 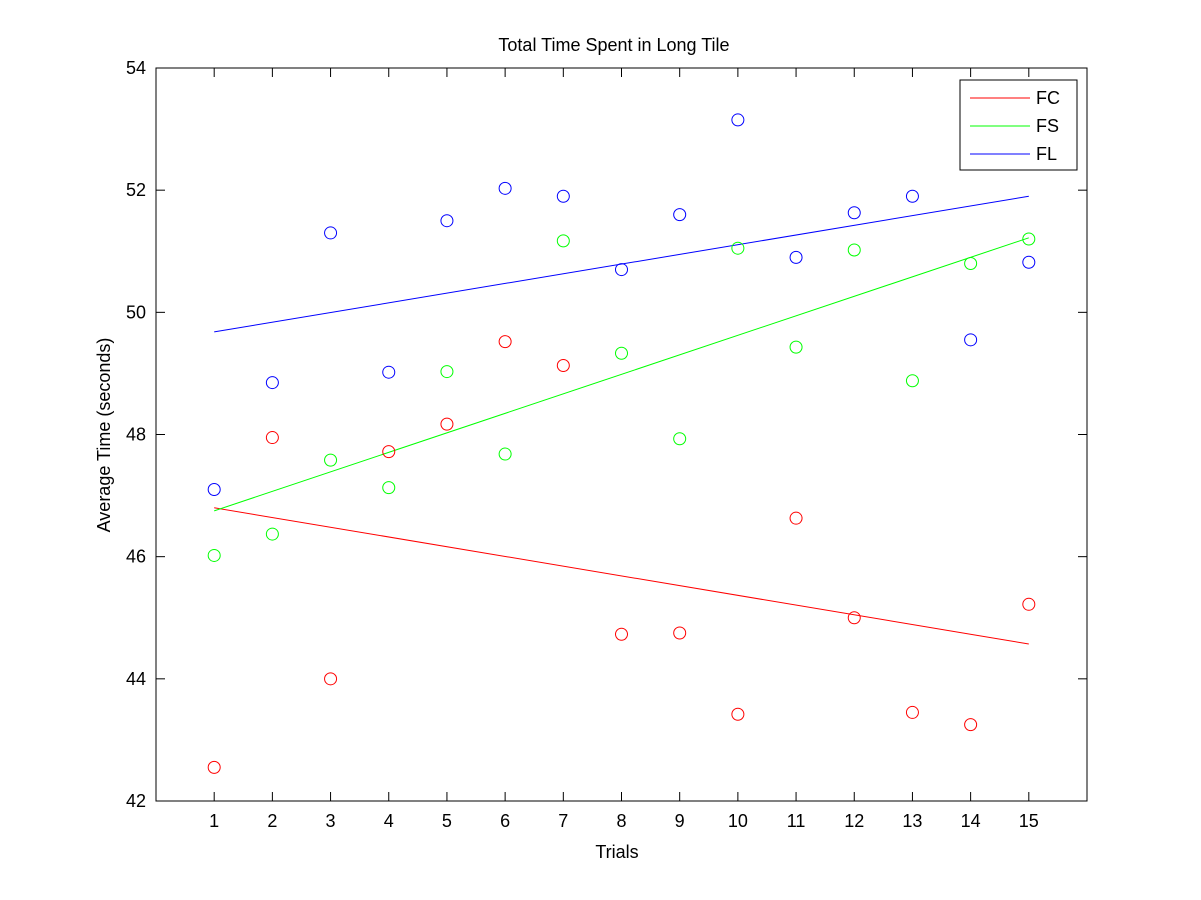 What do you see at coordinates (104, 435) in the screenshot?
I see `y-axis-label: Average Time (seconds)` at bounding box center [104, 435].